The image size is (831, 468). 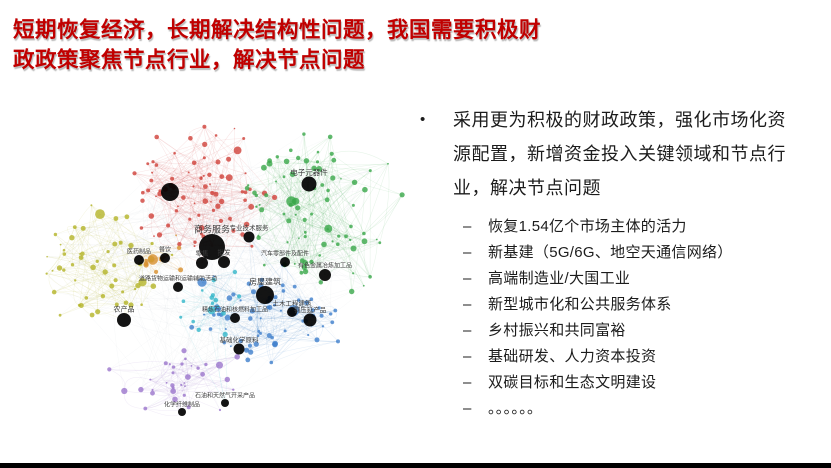 I want to click on svg-text: 化学纤维制品, so click(x=182, y=405).